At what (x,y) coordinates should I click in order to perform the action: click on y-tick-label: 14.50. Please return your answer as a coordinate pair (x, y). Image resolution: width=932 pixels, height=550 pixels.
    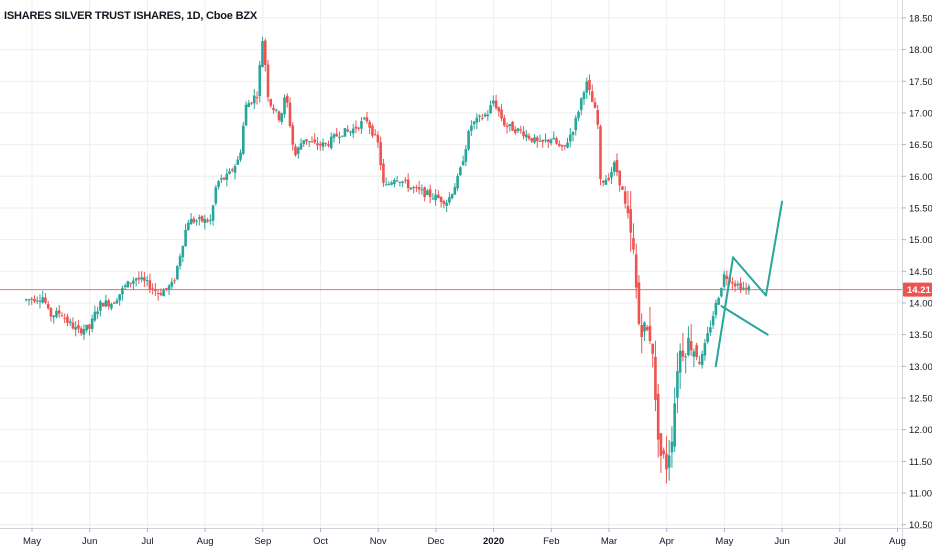
    Looking at the image, I should click on (920, 272).